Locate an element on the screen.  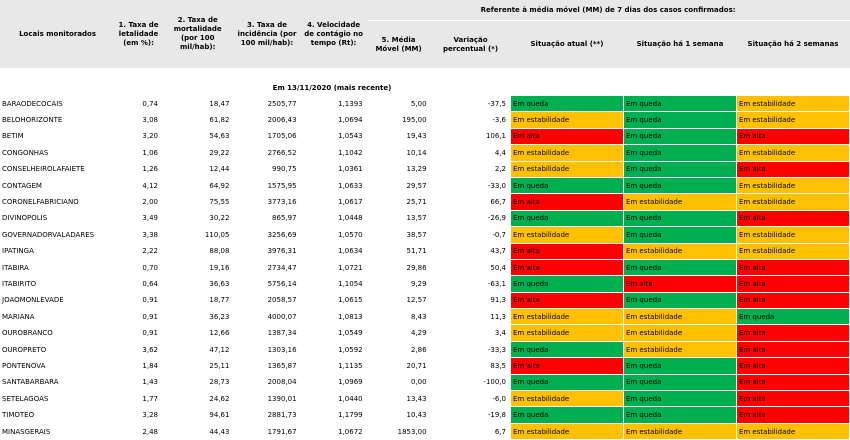
cell-incidencia: 2058,57 is located at coordinates (282, 300).